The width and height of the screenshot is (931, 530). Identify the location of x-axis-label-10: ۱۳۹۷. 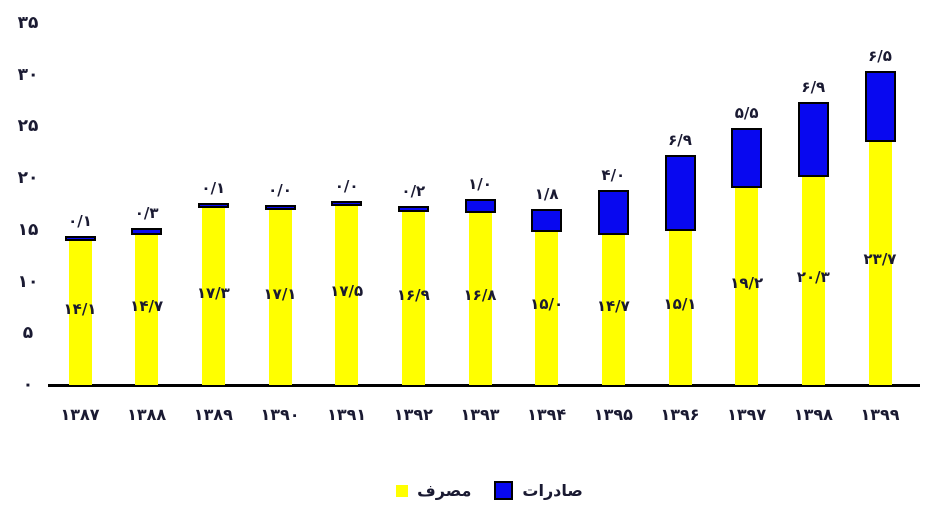
(747, 414).